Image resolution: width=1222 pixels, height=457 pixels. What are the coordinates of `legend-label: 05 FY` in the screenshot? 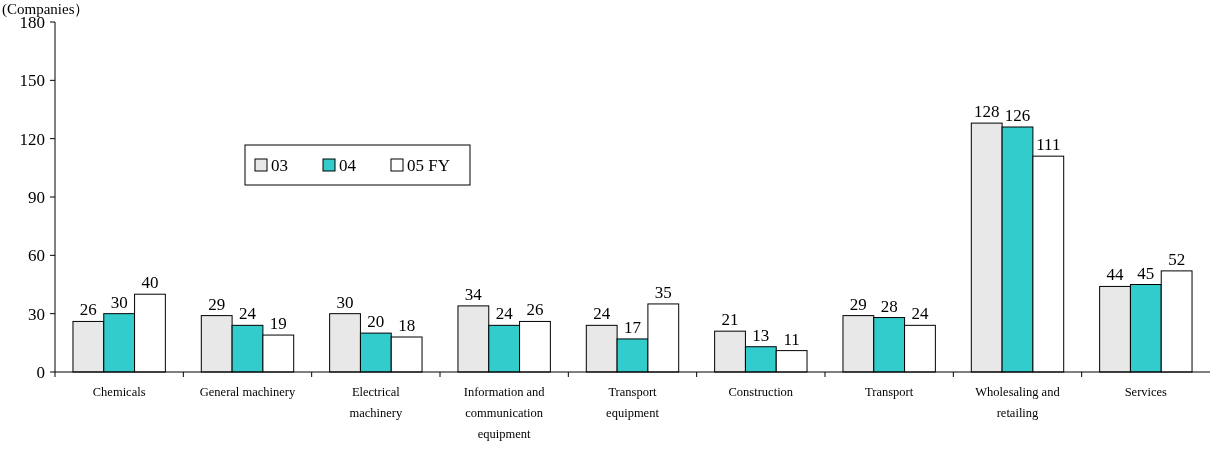 It's located at (428, 165).